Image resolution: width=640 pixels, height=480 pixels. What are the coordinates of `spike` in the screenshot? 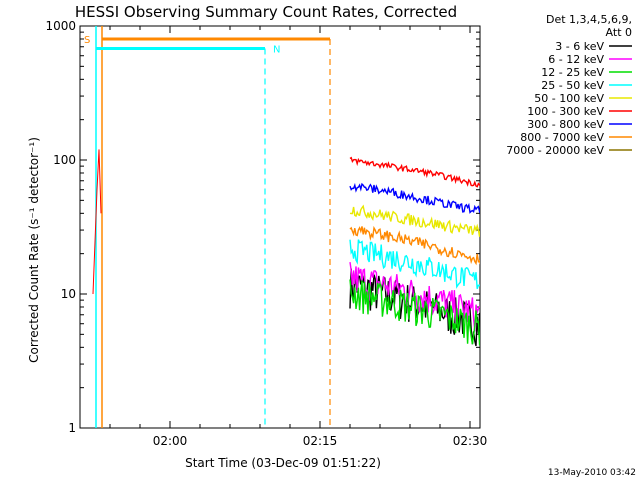 It's located at (97, 222).